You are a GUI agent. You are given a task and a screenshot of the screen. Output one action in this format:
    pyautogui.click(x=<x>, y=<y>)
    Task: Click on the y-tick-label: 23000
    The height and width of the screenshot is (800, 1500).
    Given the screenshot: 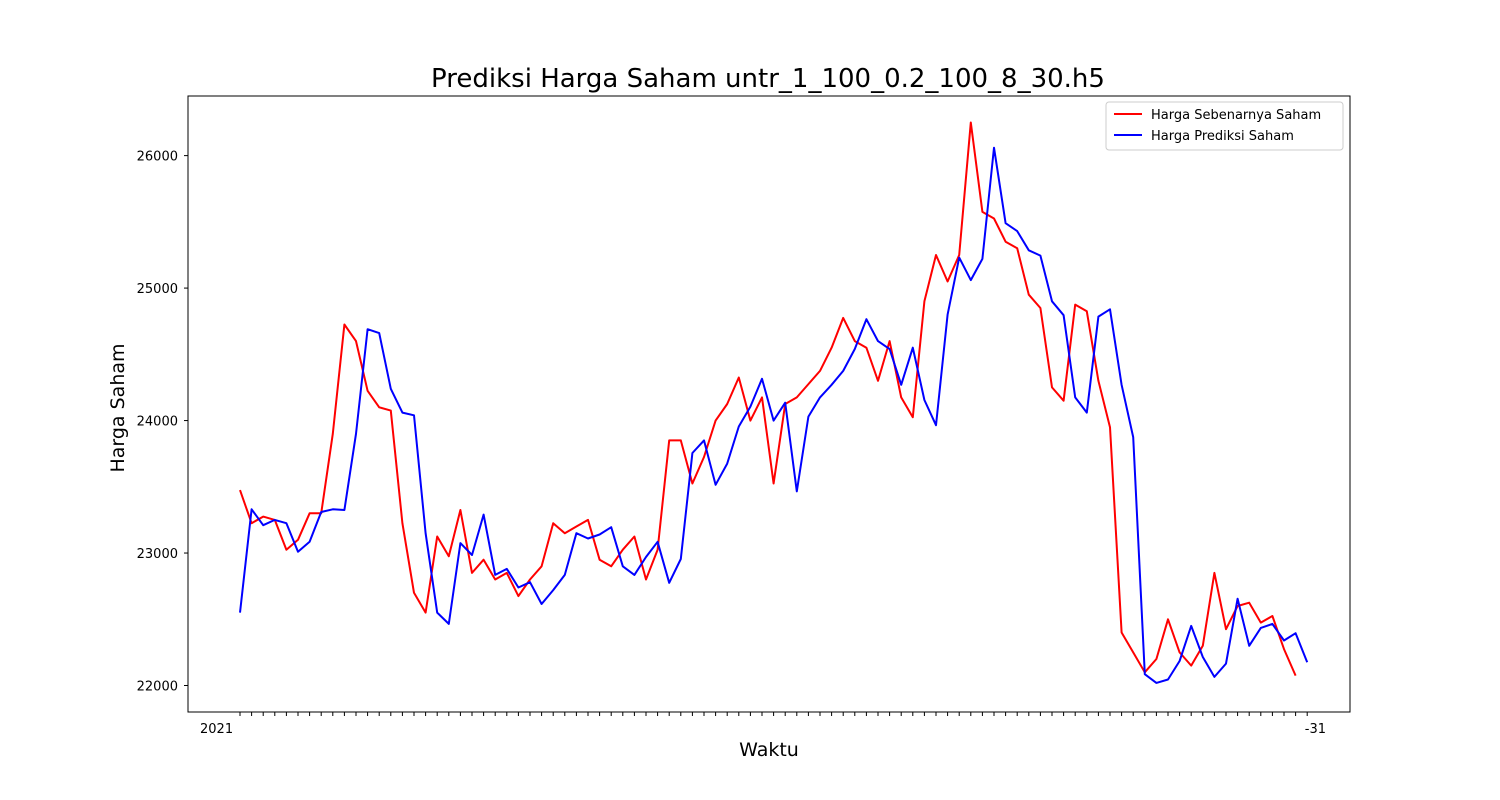 What is the action you would take?
    pyautogui.click(x=157, y=554)
    